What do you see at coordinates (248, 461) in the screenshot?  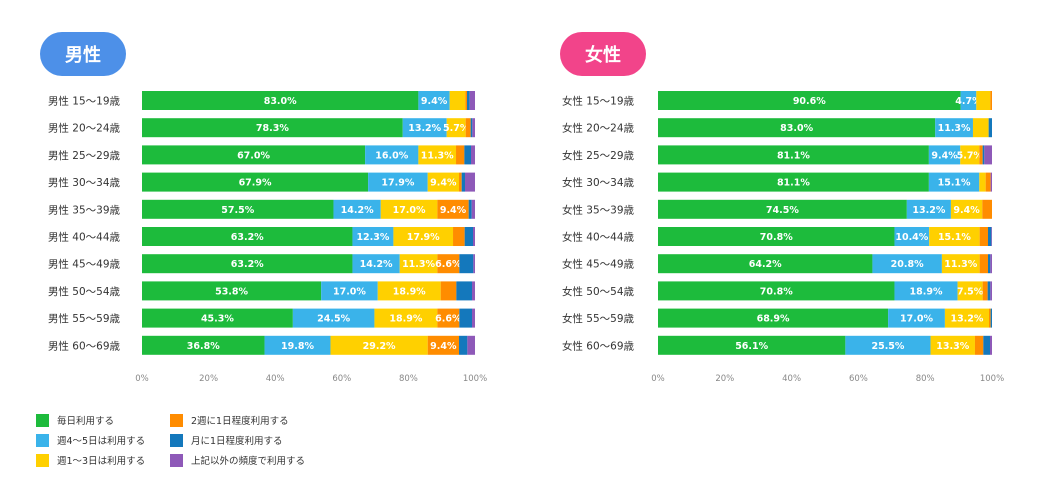 I see `legend-label: 上記以外の頻度で利用する` at bounding box center [248, 461].